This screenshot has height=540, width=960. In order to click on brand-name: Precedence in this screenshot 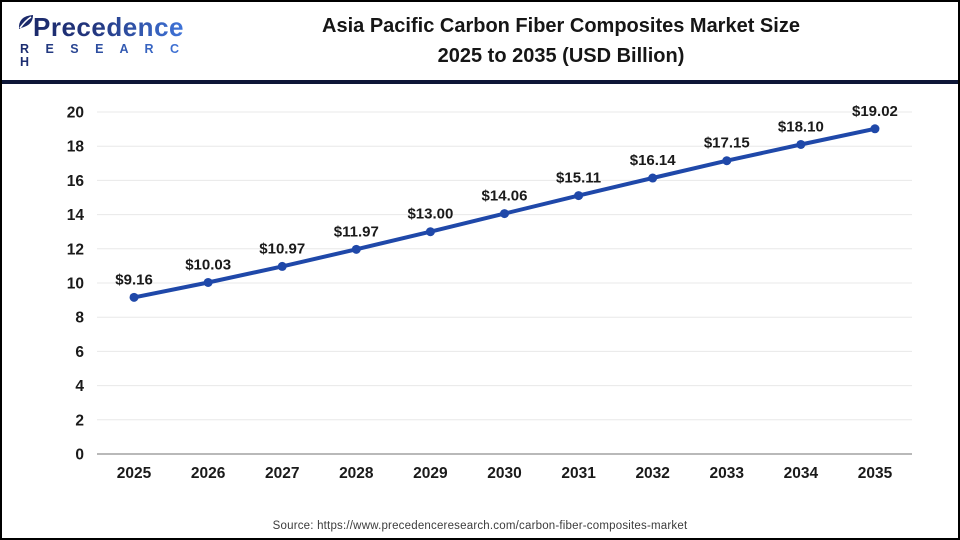, I will do `click(108, 27)`.